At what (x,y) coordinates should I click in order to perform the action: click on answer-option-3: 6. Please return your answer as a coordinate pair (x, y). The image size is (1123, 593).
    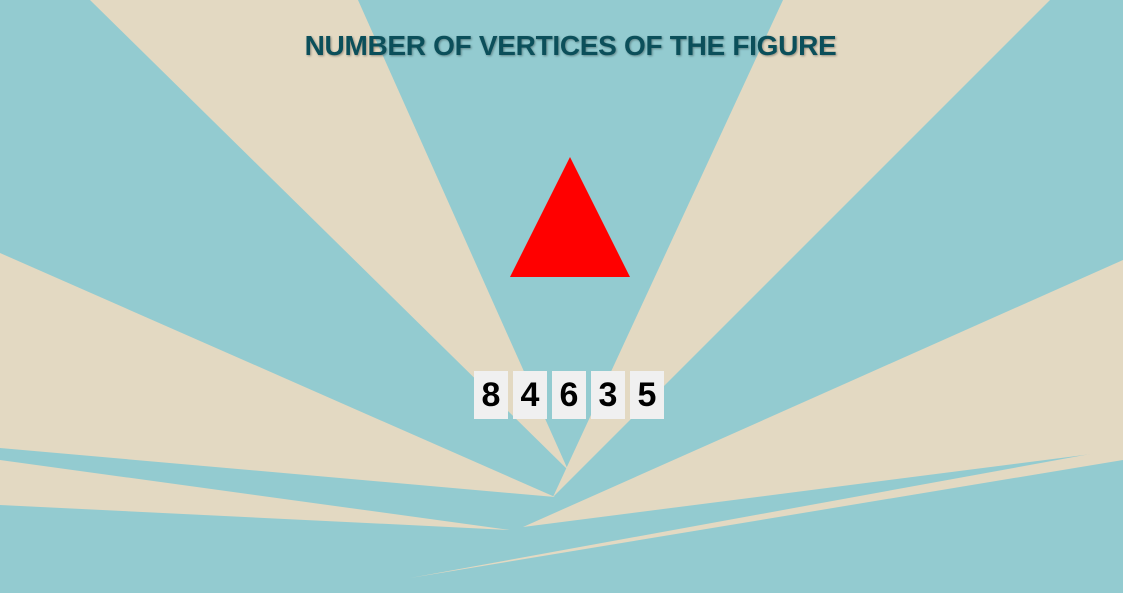
    Looking at the image, I should click on (569, 395).